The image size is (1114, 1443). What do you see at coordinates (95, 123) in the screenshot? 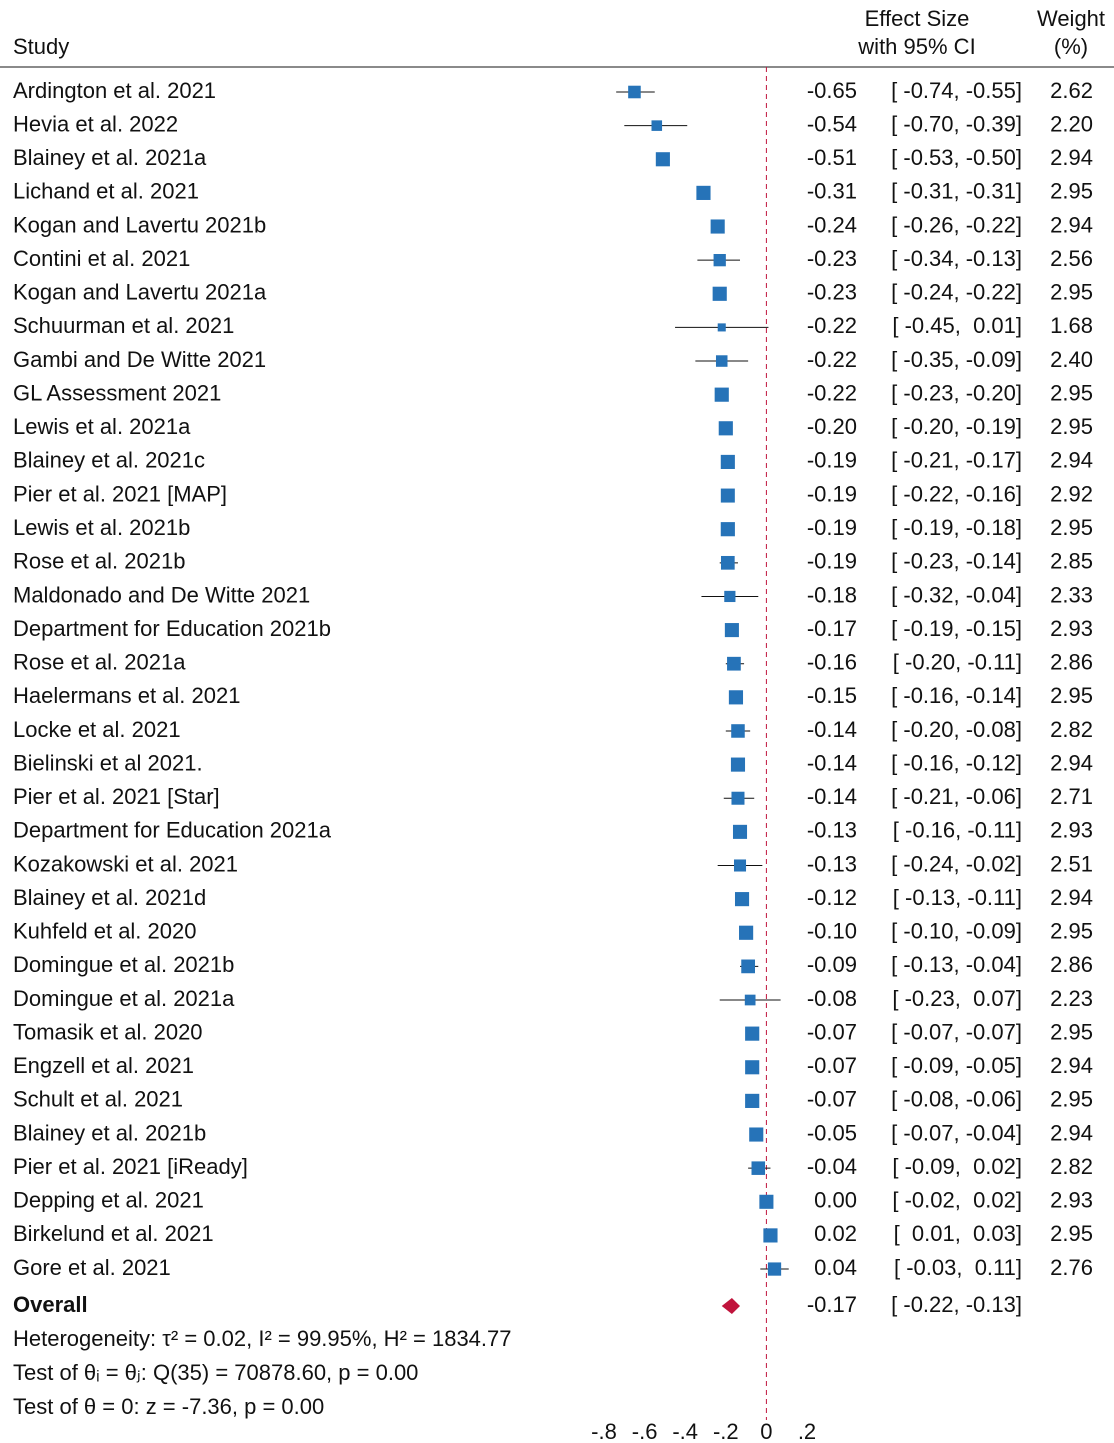
I see `study-label: Hevia et al. 2022` at bounding box center [95, 123].